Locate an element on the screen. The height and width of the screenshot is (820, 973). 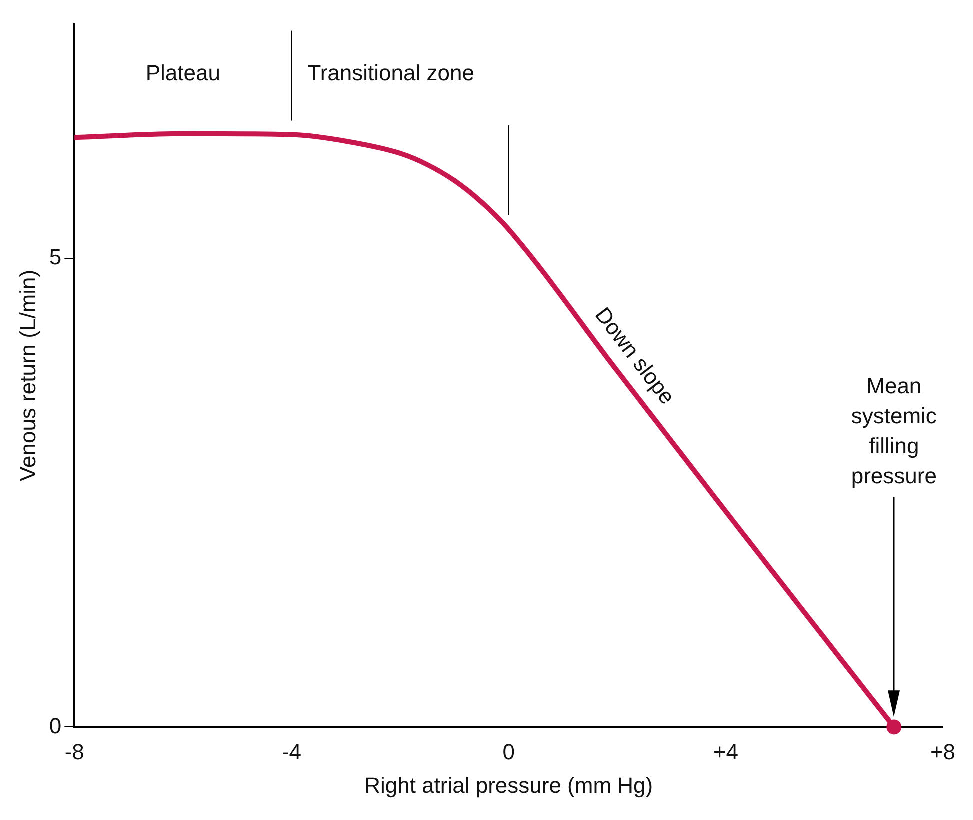
x-tick-label: -4 is located at coordinates (292, 751).